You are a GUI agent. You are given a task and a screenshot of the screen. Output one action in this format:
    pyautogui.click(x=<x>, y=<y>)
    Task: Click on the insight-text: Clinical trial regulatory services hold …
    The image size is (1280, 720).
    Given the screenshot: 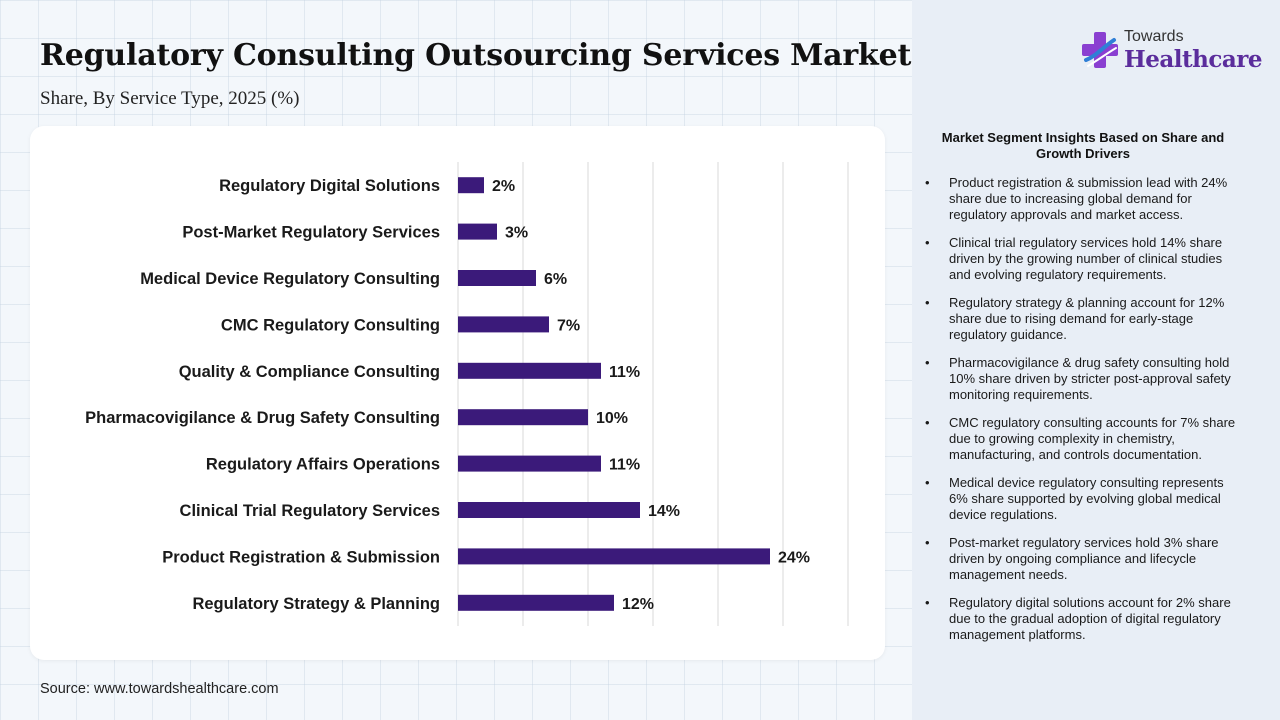 What is the action you would take?
    pyautogui.click(x=1086, y=258)
    